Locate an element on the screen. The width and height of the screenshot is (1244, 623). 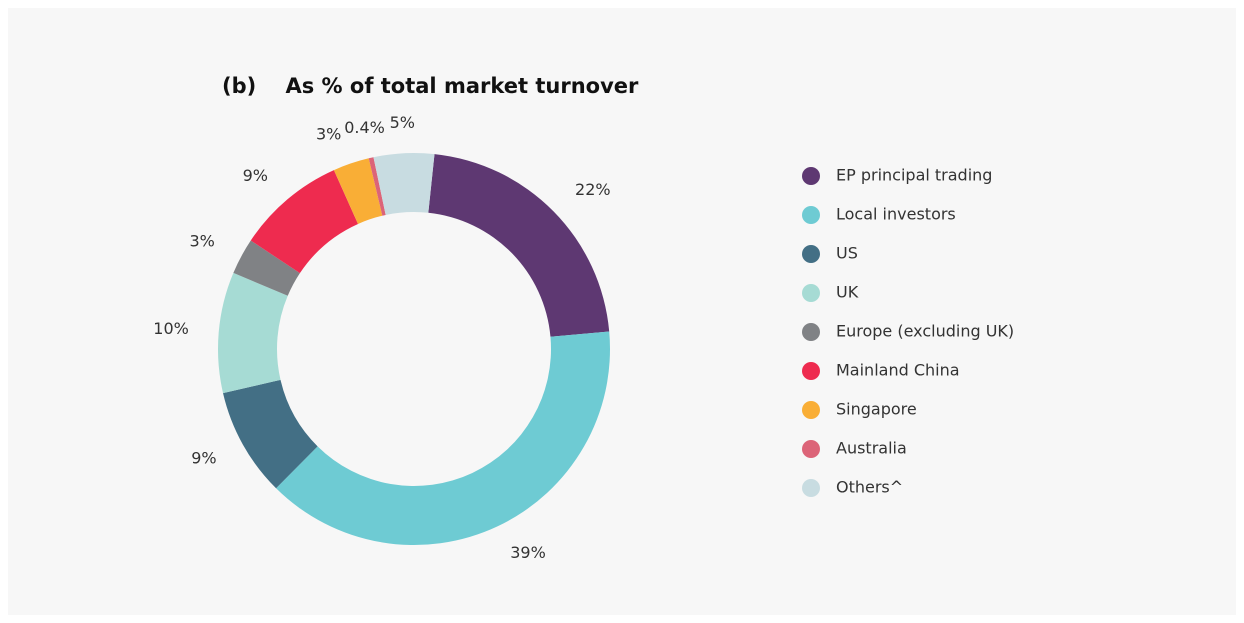
legend-label: Australia is located at coordinates (871, 448).